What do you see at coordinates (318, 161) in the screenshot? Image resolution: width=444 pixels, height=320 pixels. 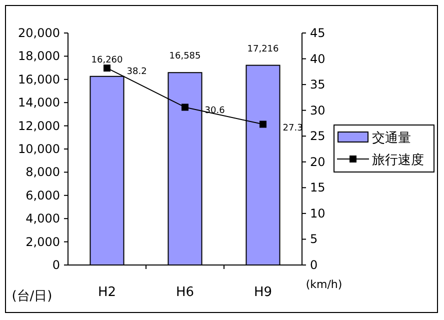 I see `y2-tick-label: 20` at bounding box center [318, 161].